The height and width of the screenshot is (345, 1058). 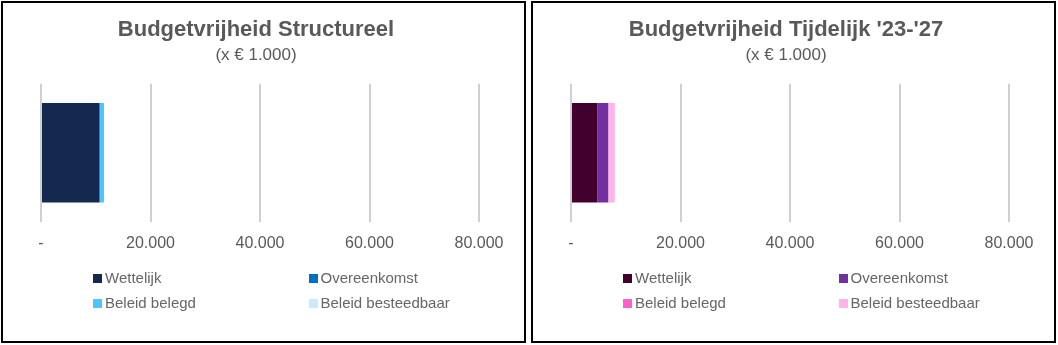 I want to click on chart-title: Budgetvrijheid Structureel, so click(x=256, y=29).